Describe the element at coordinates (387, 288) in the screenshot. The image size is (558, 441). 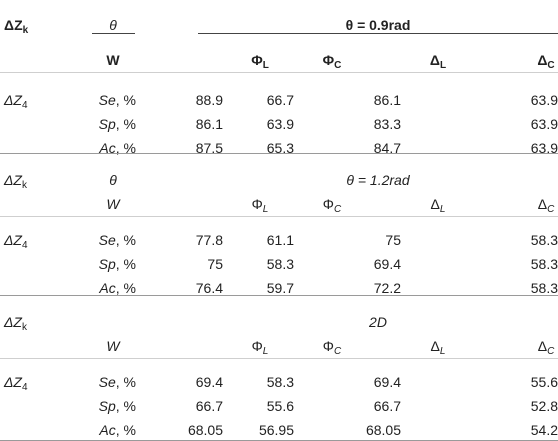
I see `value-cell: 72.2` at that location.